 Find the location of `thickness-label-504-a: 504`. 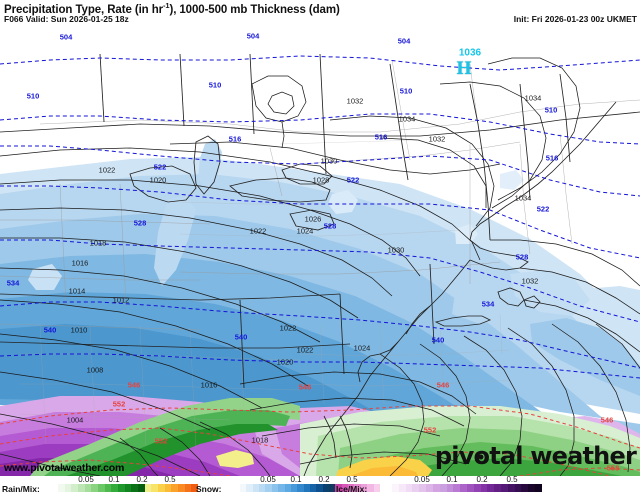

thickness-label-504-a: 504 is located at coordinates (66, 37).